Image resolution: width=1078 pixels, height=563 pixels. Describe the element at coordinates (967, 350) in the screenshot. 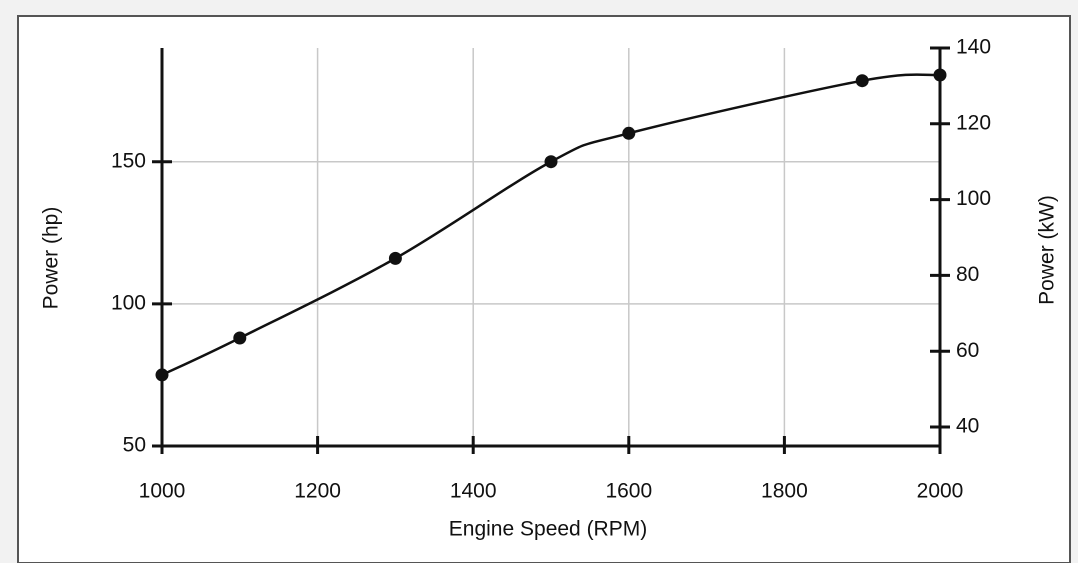

I see `y2-tick-label: 60` at that location.